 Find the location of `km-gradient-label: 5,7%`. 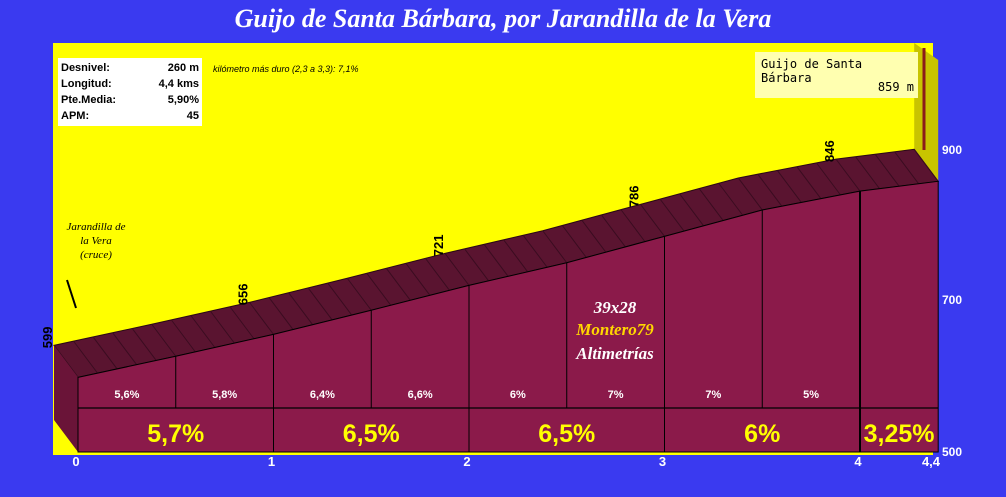

km-gradient-label: 5,7% is located at coordinates (175, 434).